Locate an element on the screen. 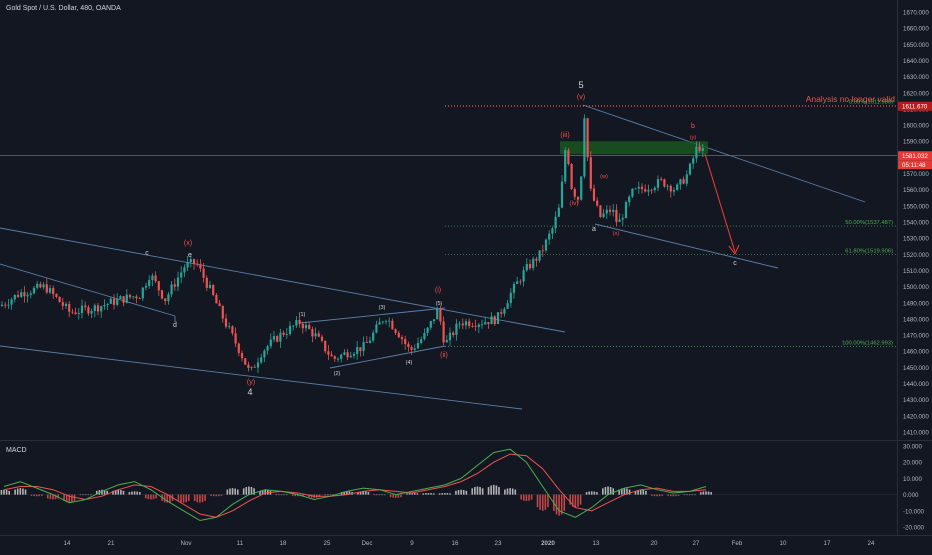 The height and width of the screenshot is (555, 932). macd-y-tick-label: 20.000 is located at coordinates (912, 463).